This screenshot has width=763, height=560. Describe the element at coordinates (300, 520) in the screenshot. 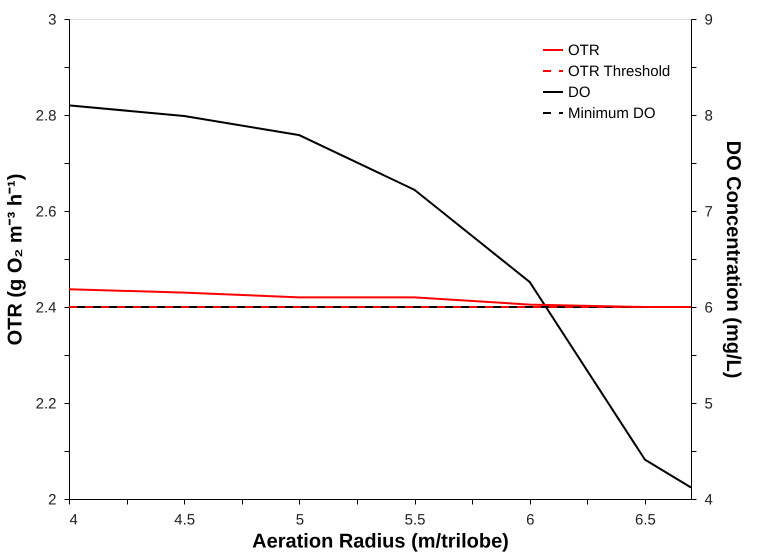

I see `x-tick-label: 5` at that location.